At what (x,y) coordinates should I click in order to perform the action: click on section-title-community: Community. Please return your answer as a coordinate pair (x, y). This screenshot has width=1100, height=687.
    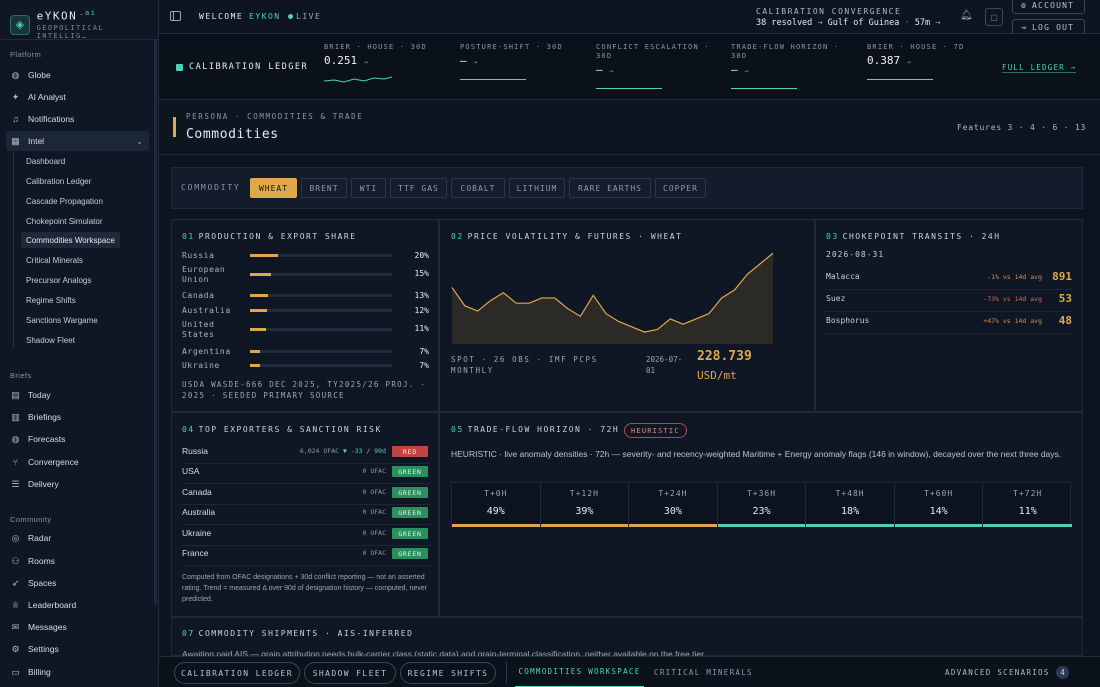
    Looking at the image, I should click on (31, 519).